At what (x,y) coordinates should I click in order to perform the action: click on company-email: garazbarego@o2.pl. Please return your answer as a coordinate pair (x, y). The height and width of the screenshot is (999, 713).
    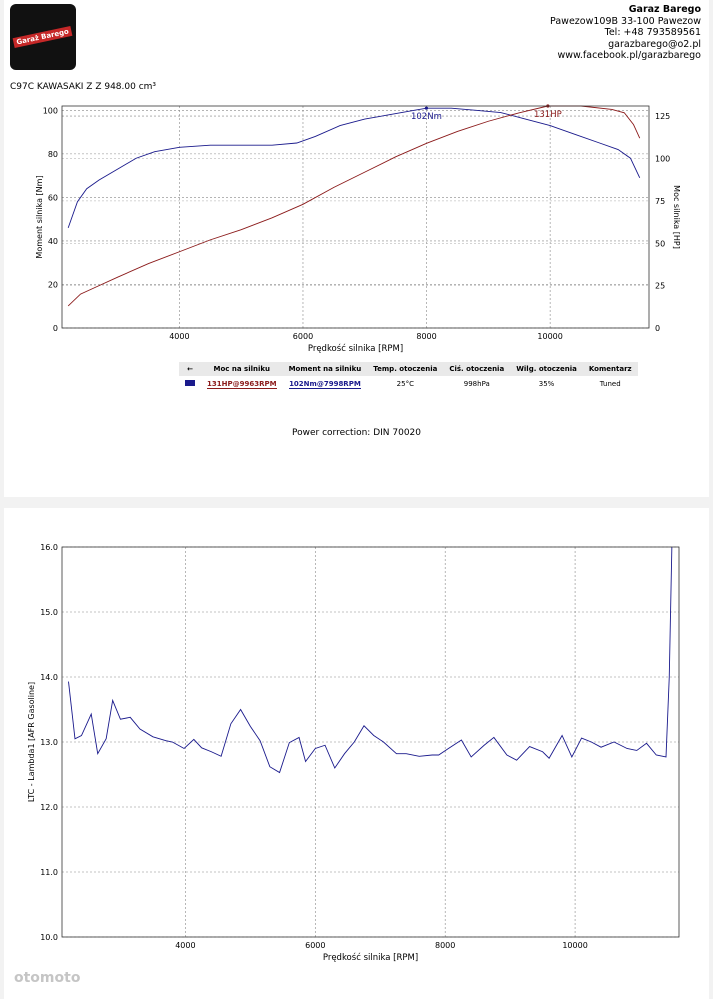
    Looking at the image, I should click on (654, 44).